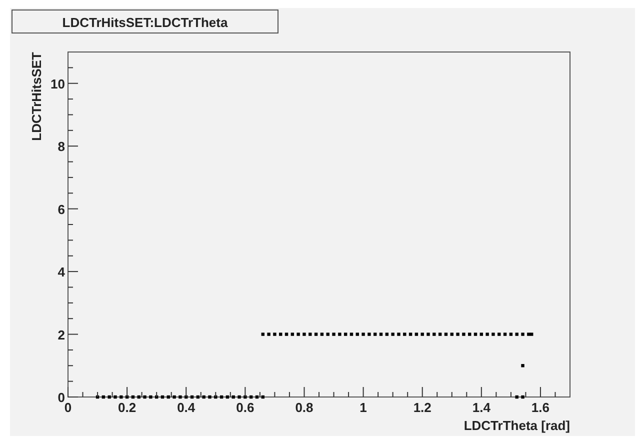 The image size is (637, 438). I want to click on y-tick-label: 2, so click(61, 334).